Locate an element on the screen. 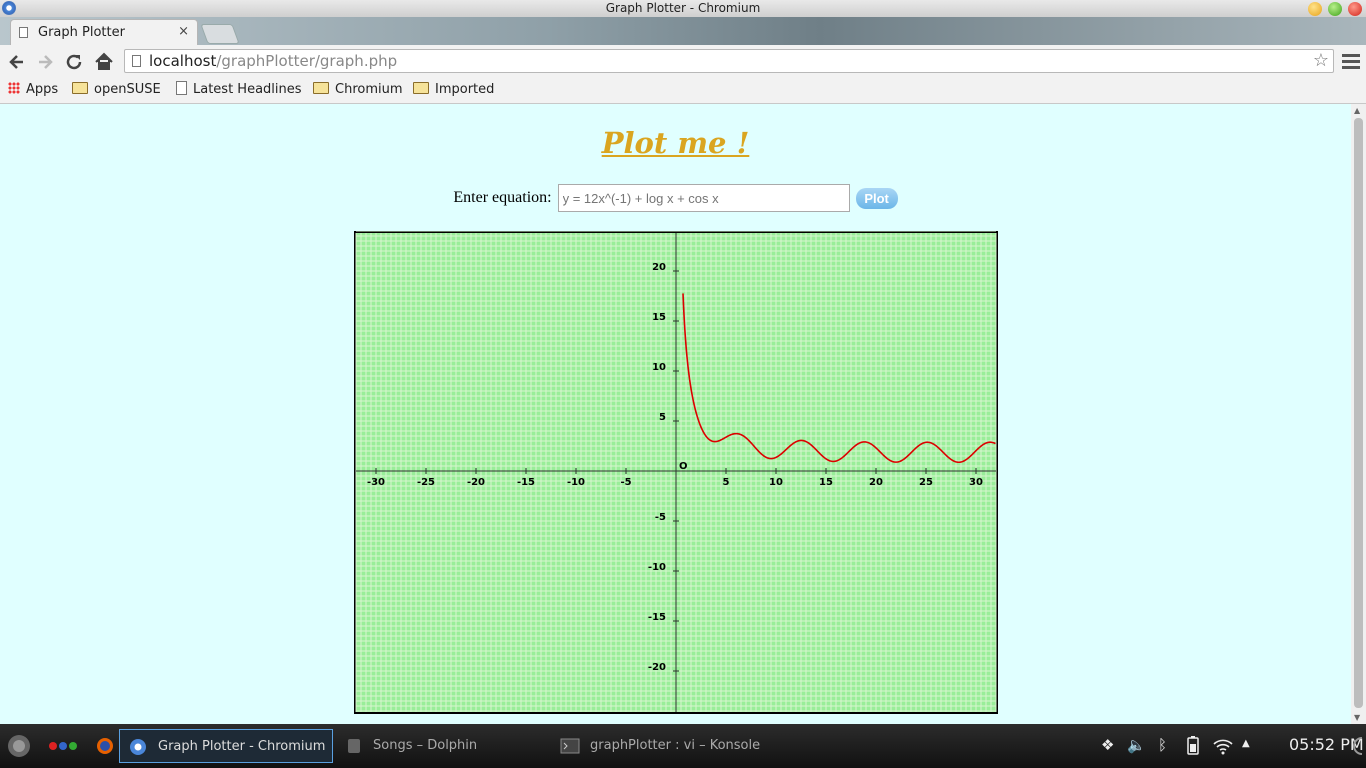  equation-form: Enter equation: Plot is located at coordinates (675, 198).